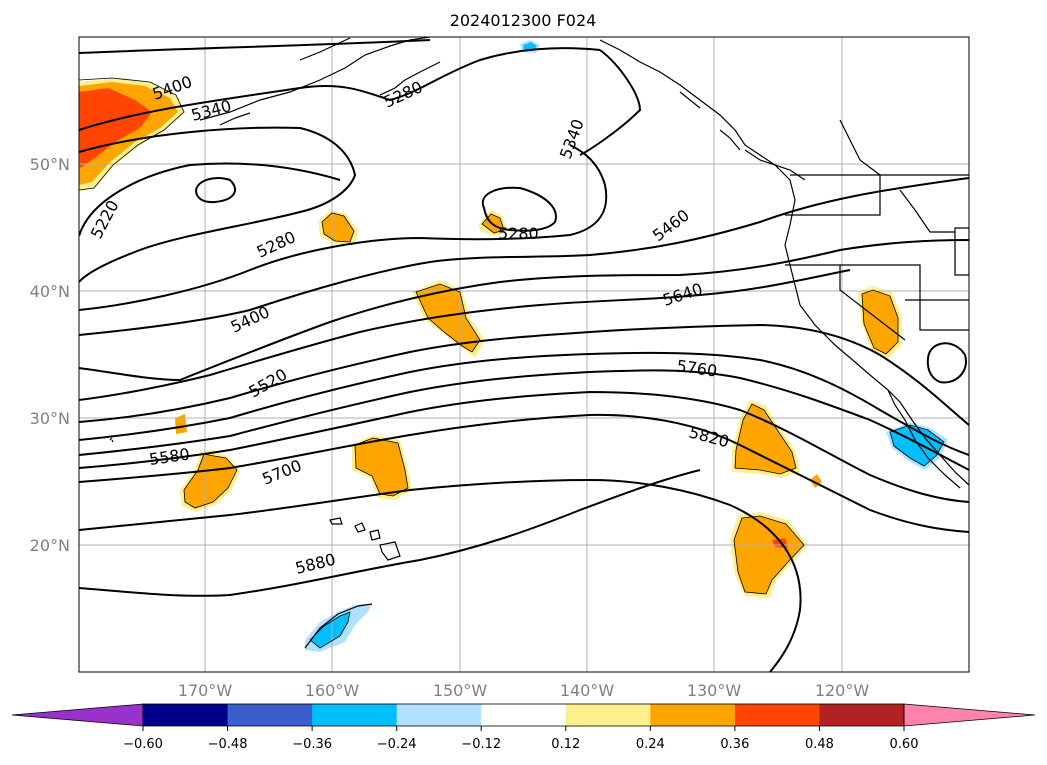  What do you see at coordinates (734, 744) in the screenshot?
I see `colorbar-tick-label: 0.36` at bounding box center [734, 744].